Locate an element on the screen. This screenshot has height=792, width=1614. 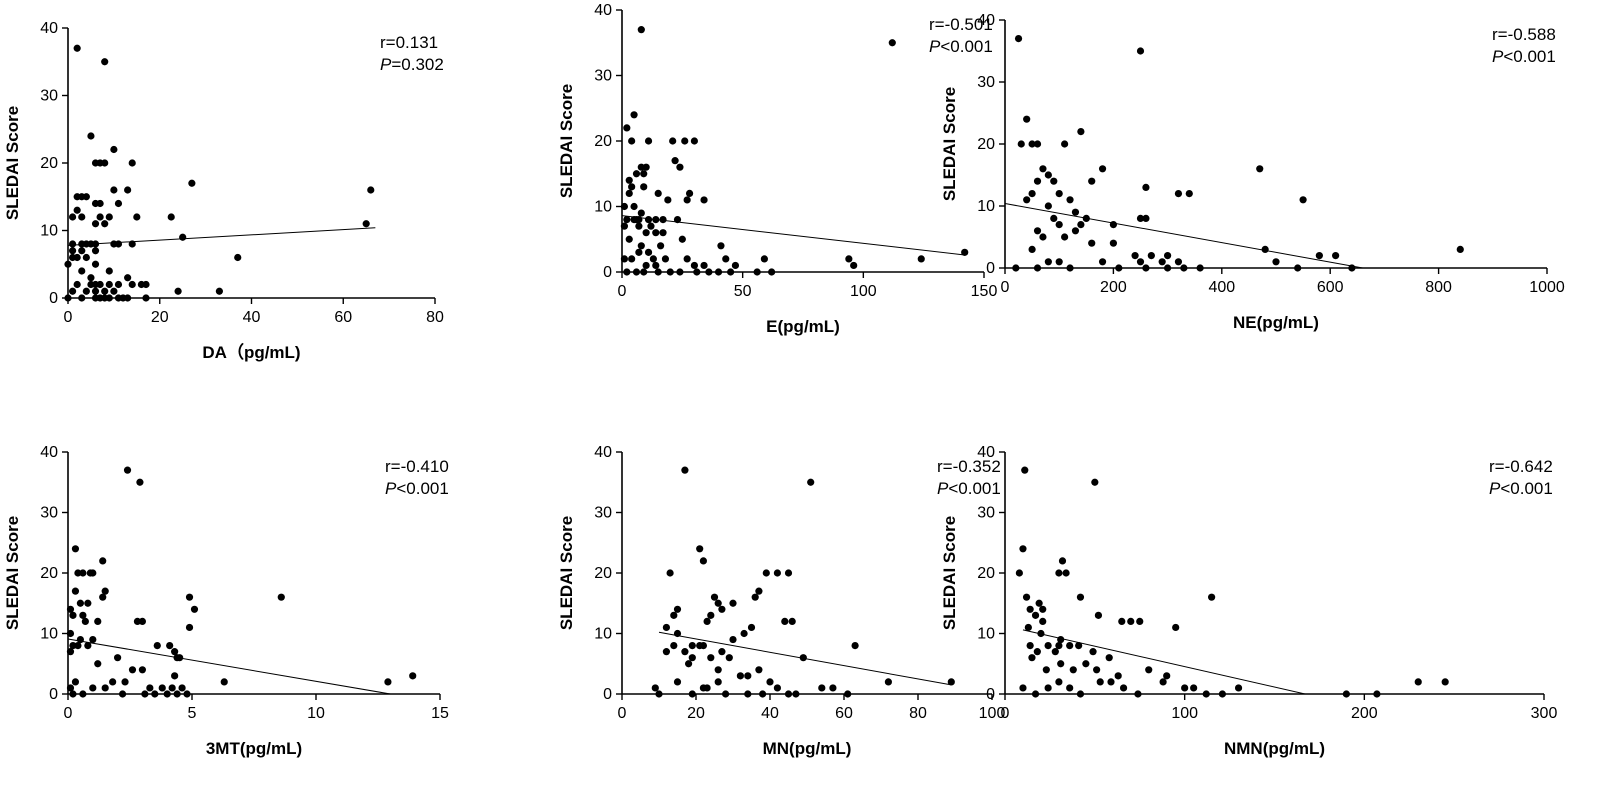
correlation-r-label: r=0.131 is located at coordinates (409, 42).